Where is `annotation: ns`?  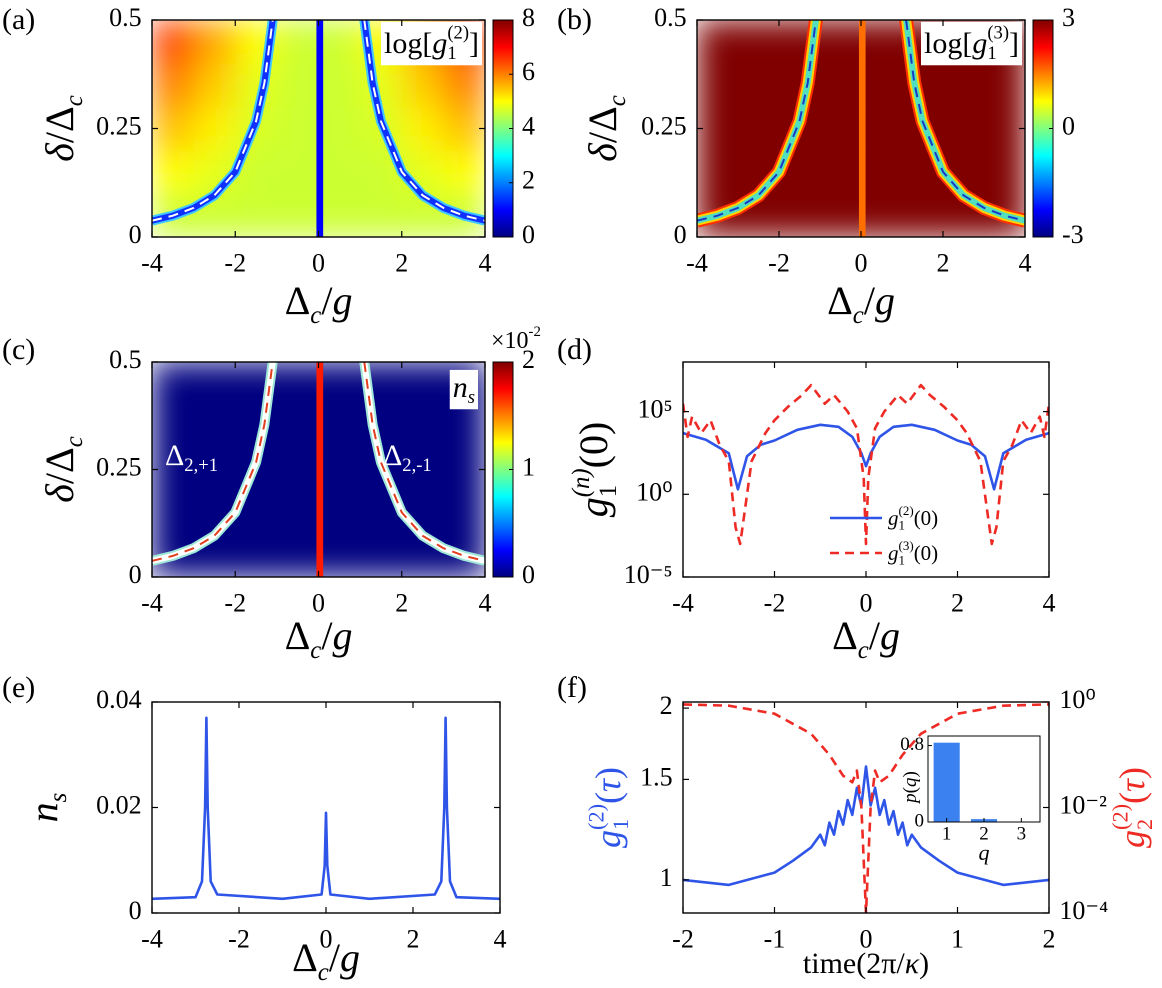
annotation: ns is located at coordinates (463, 389).